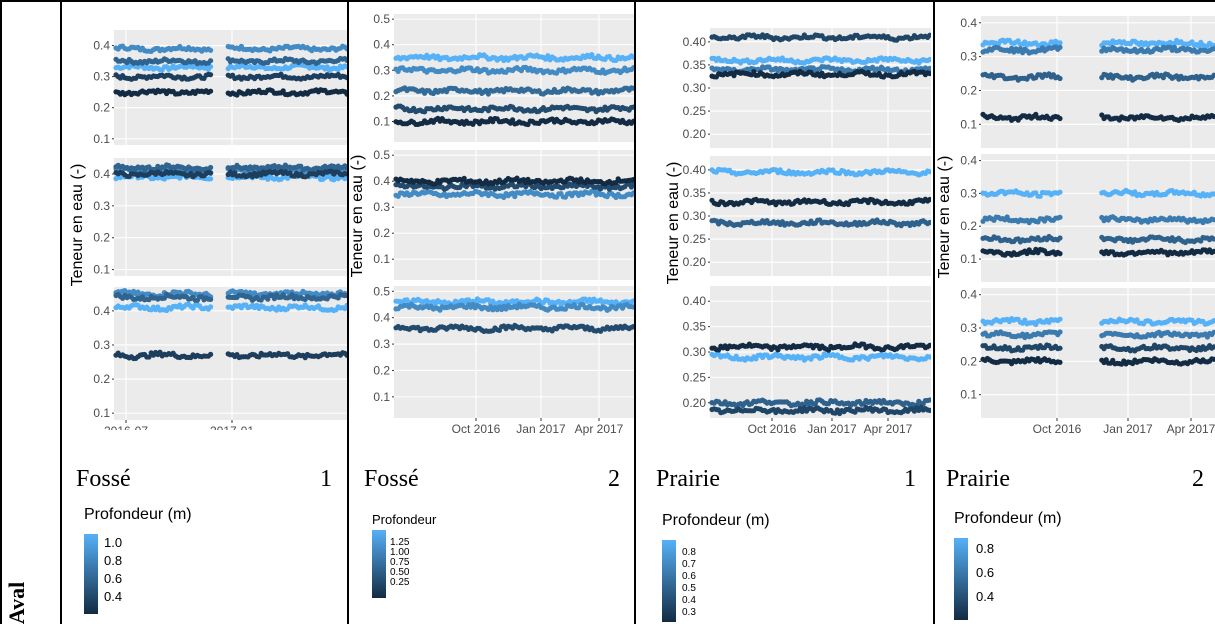 This screenshot has width=1215, height=624. Describe the element at coordinates (985, 548) in the screenshot. I see `legend-tick-4-0: 0.8` at that location.